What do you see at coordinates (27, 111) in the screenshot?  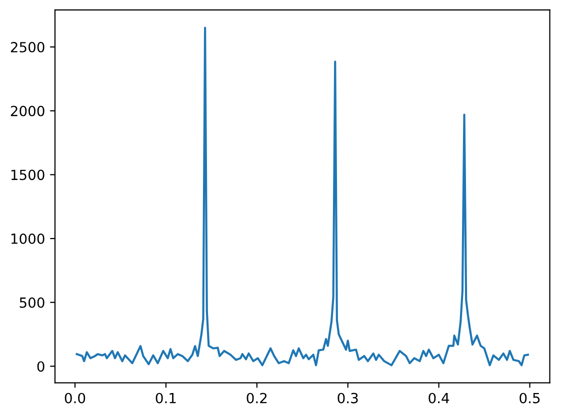 I see `y-tick-label: 2000` at bounding box center [27, 111].